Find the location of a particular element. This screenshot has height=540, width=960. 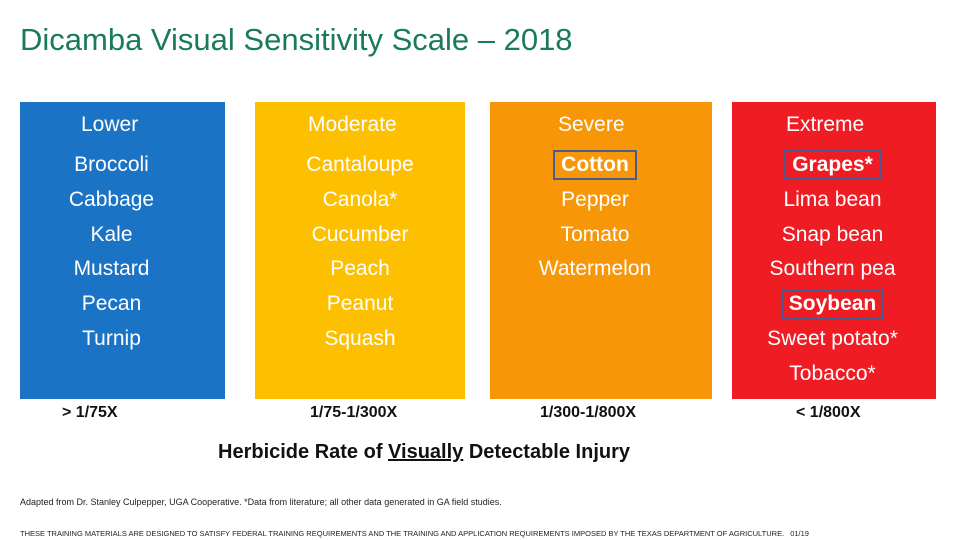

highlighted-crop: Grapes* is located at coordinates (832, 165).